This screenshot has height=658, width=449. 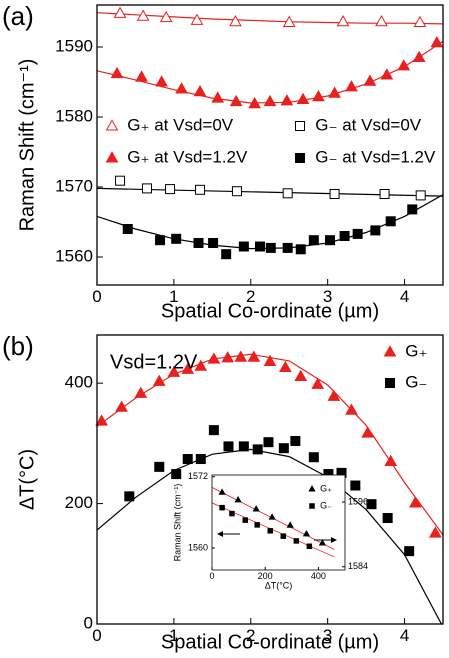 I want to click on y-tick-label: 1580, so click(x=74, y=115).